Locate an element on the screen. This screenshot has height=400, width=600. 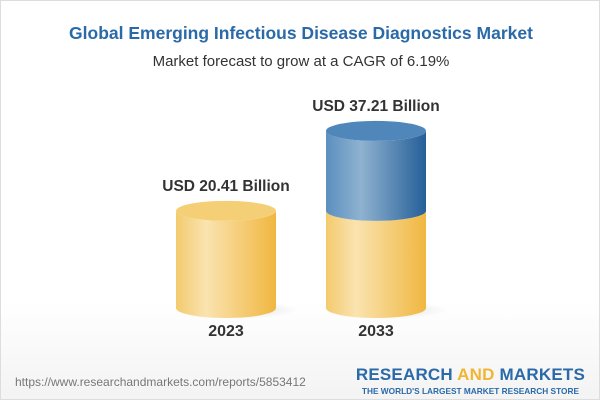
data-label: USD 20.41 Billion is located at coordinates (225, 186).